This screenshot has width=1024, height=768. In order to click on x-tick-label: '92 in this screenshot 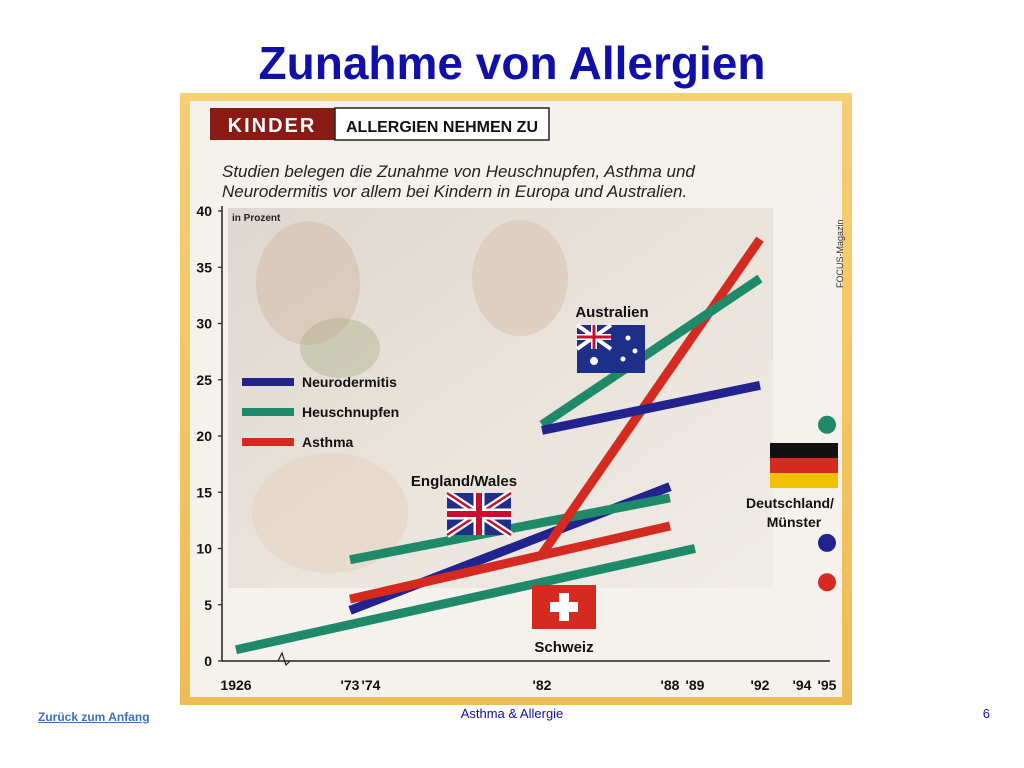, I will do `click(760, 685)`.